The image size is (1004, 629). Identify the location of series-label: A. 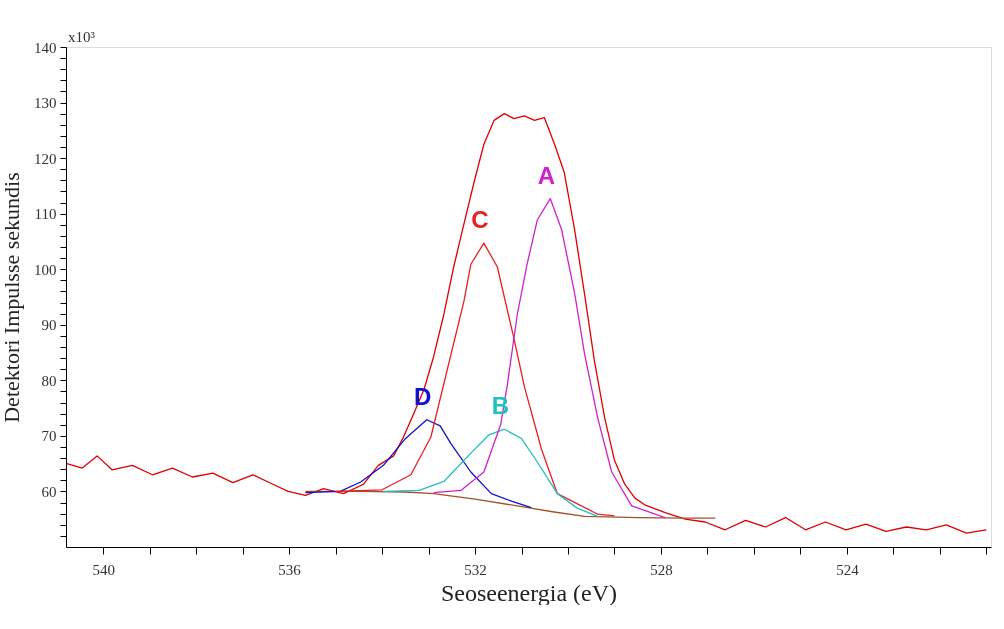
(546, 175).